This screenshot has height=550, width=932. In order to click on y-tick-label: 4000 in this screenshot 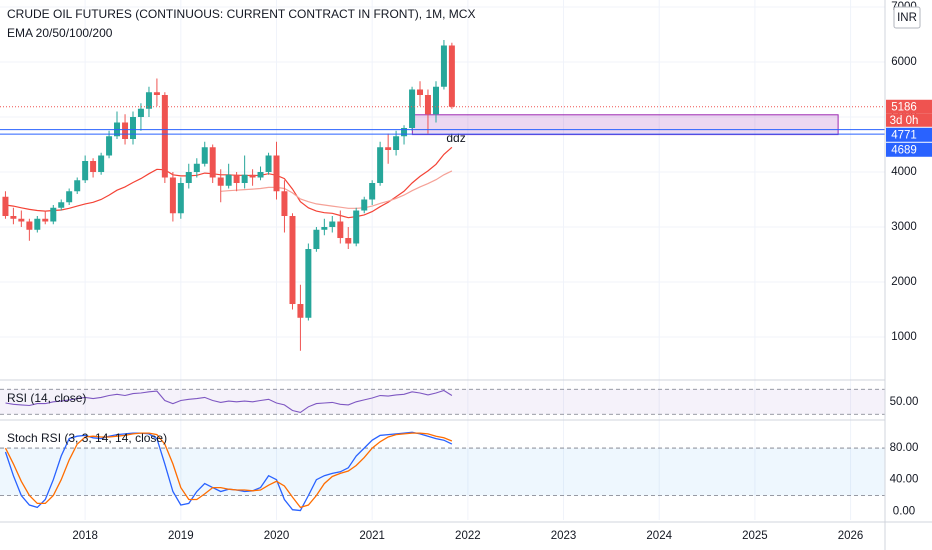, I will do `click(904, 172)`.